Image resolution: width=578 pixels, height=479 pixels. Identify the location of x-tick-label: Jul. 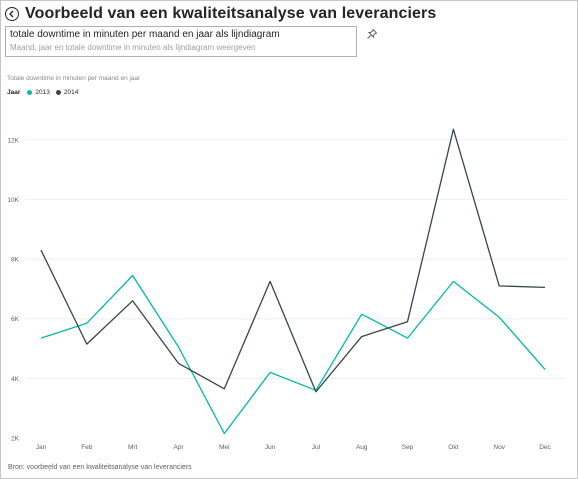
(316, 447).